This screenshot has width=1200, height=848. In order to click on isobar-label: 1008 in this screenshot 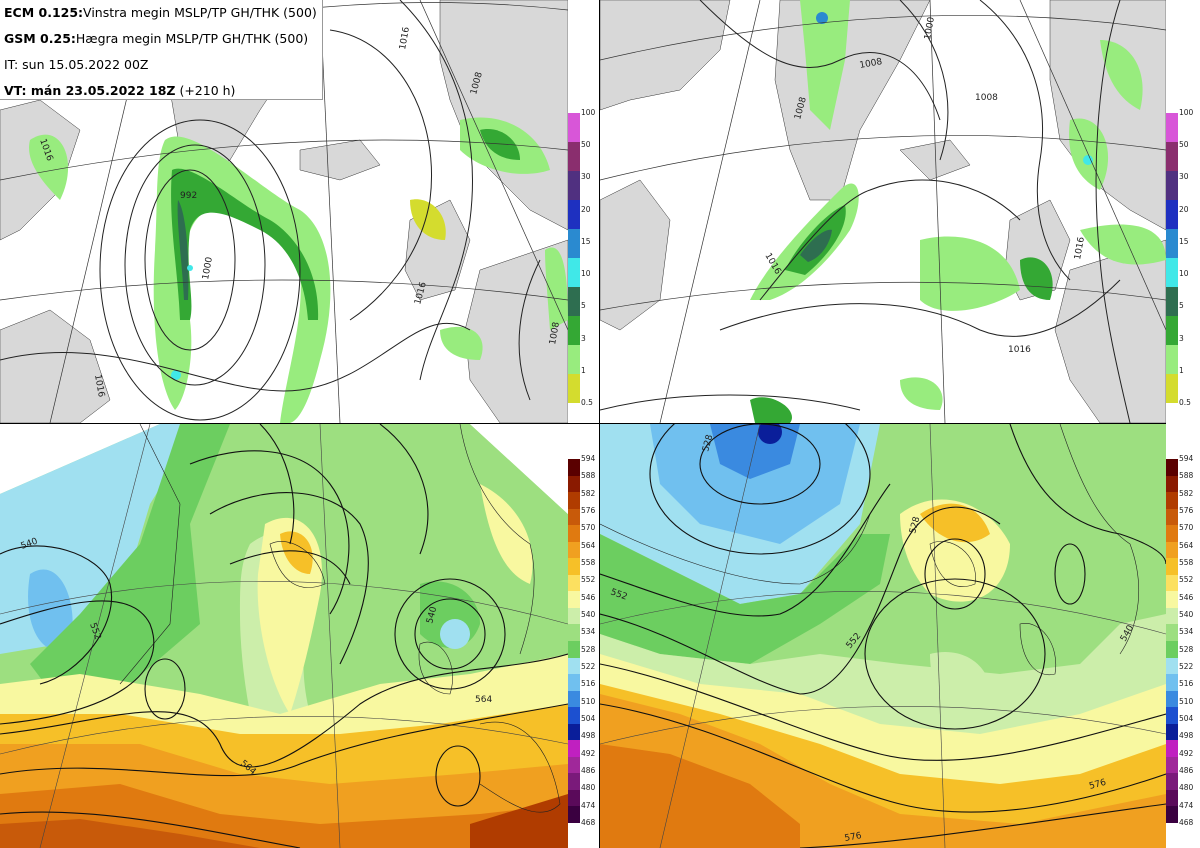, I will do `click(986, 98)`.